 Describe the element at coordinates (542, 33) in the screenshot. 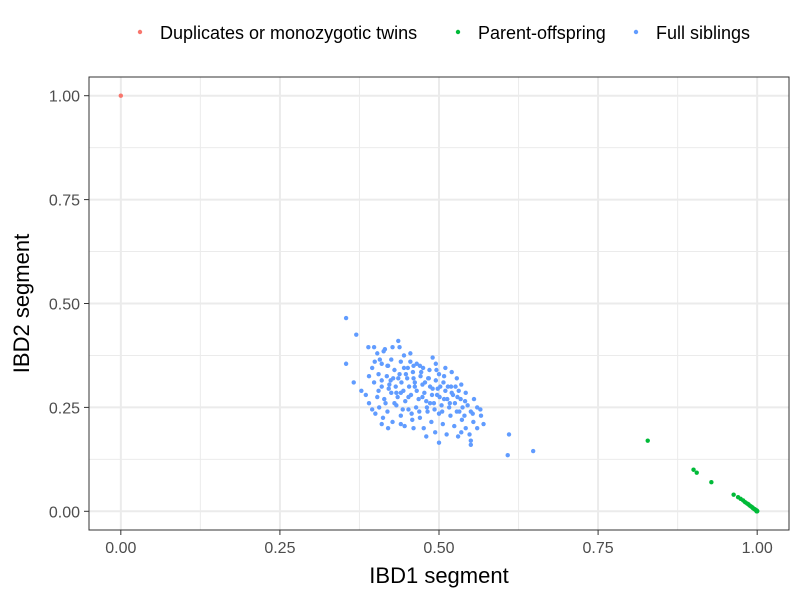

I see `legend-label-1: Parent-offspring` at that location.